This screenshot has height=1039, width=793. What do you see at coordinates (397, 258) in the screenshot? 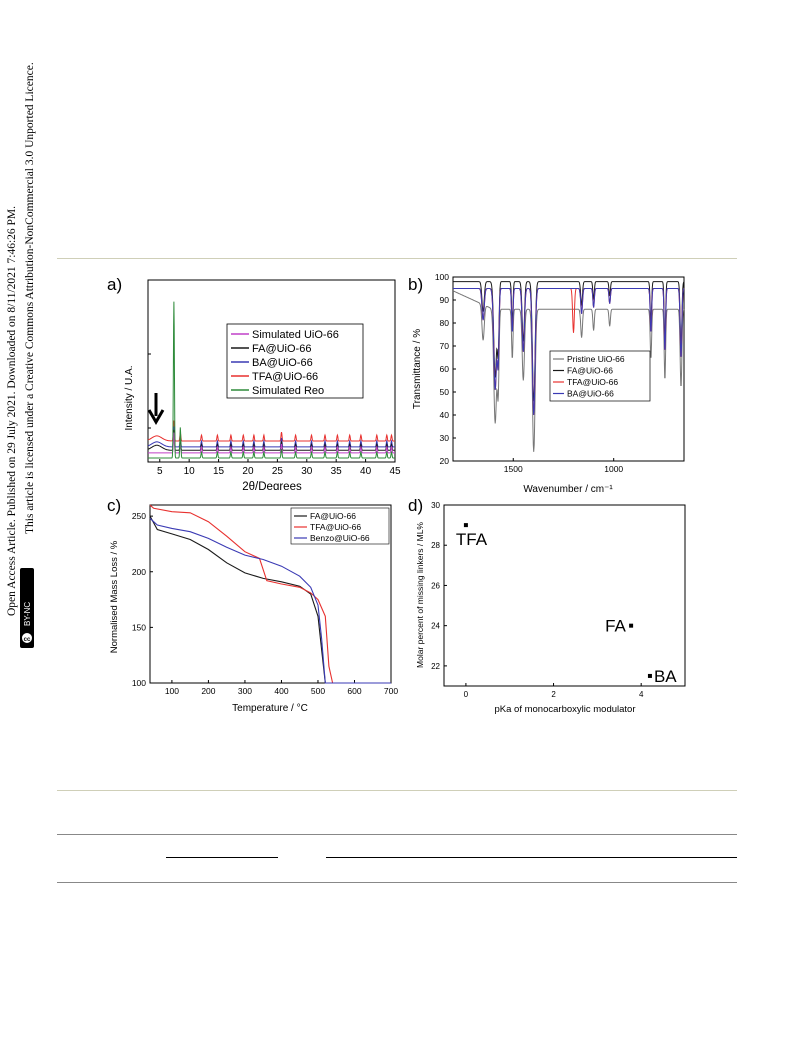
I see `top-divider` at bounding box center [397, 258].